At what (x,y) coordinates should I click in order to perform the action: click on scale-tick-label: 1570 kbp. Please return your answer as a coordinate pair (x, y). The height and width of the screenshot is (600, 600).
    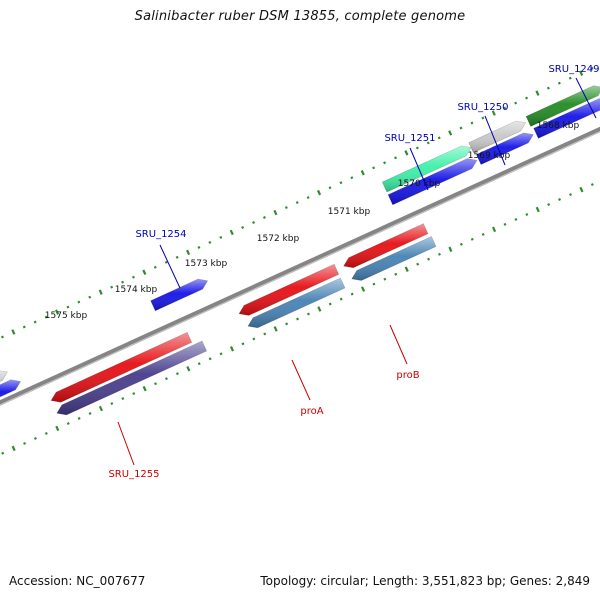
    Looking at the image, I should click on (419, 184).